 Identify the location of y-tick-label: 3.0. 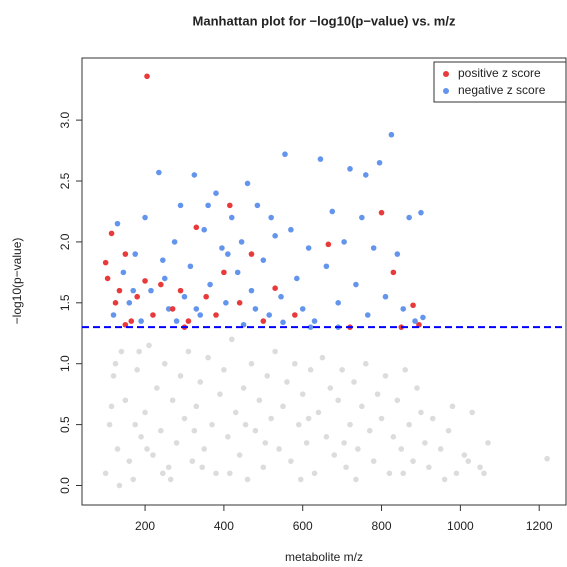
(65, 119).